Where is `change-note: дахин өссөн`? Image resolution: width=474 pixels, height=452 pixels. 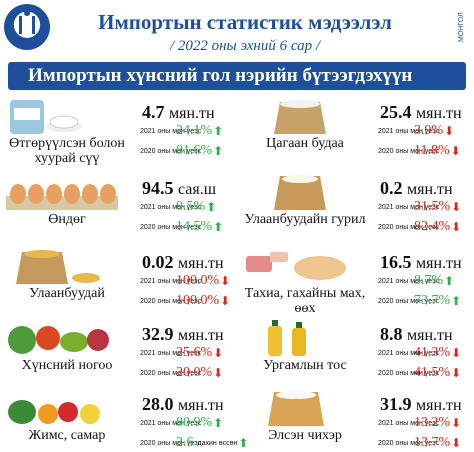 change-note: дахин өссөн is located at coordinates (217, 443).